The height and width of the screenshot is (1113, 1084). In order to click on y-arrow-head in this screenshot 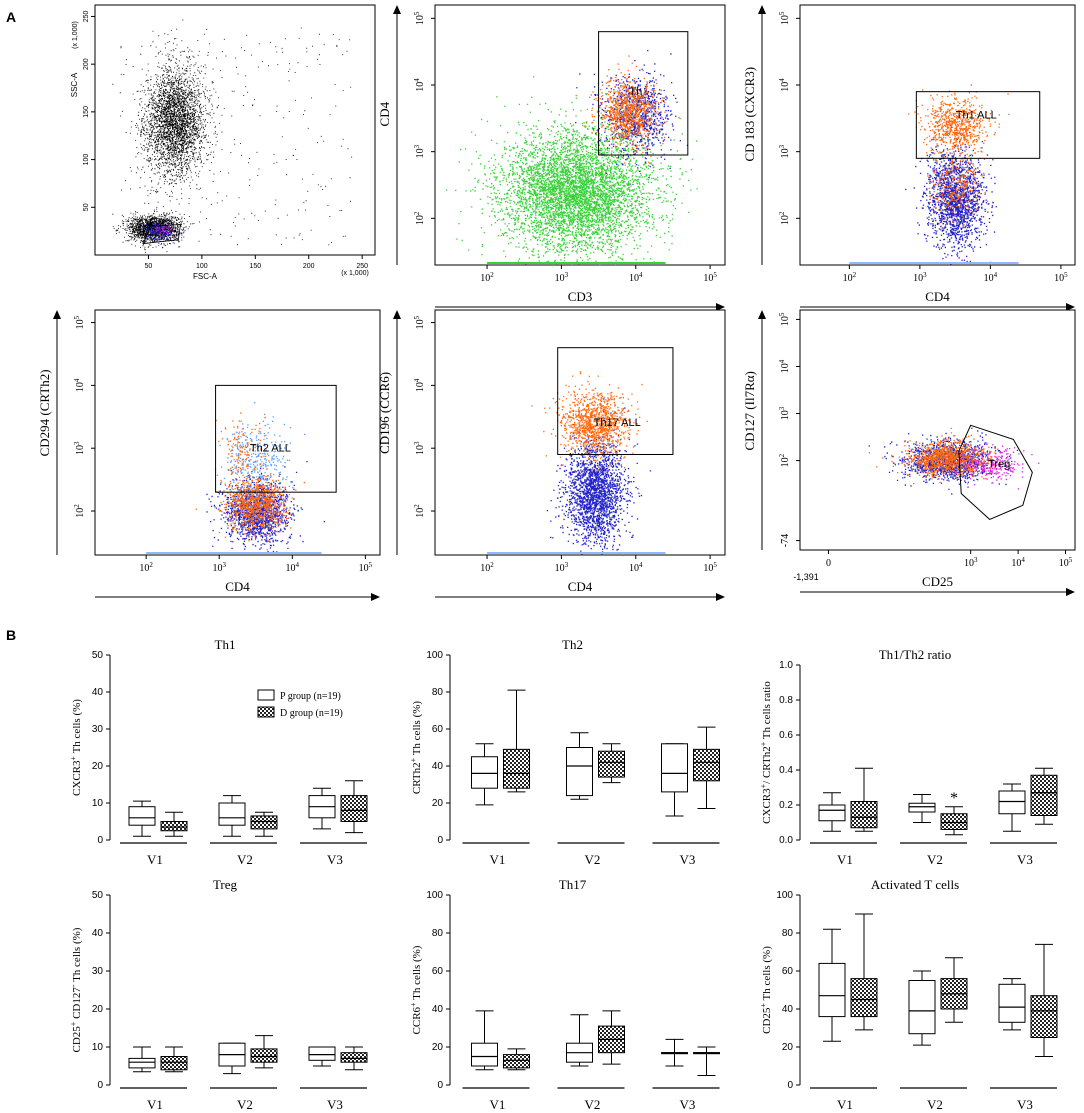, I will do `click(57, 314)`.